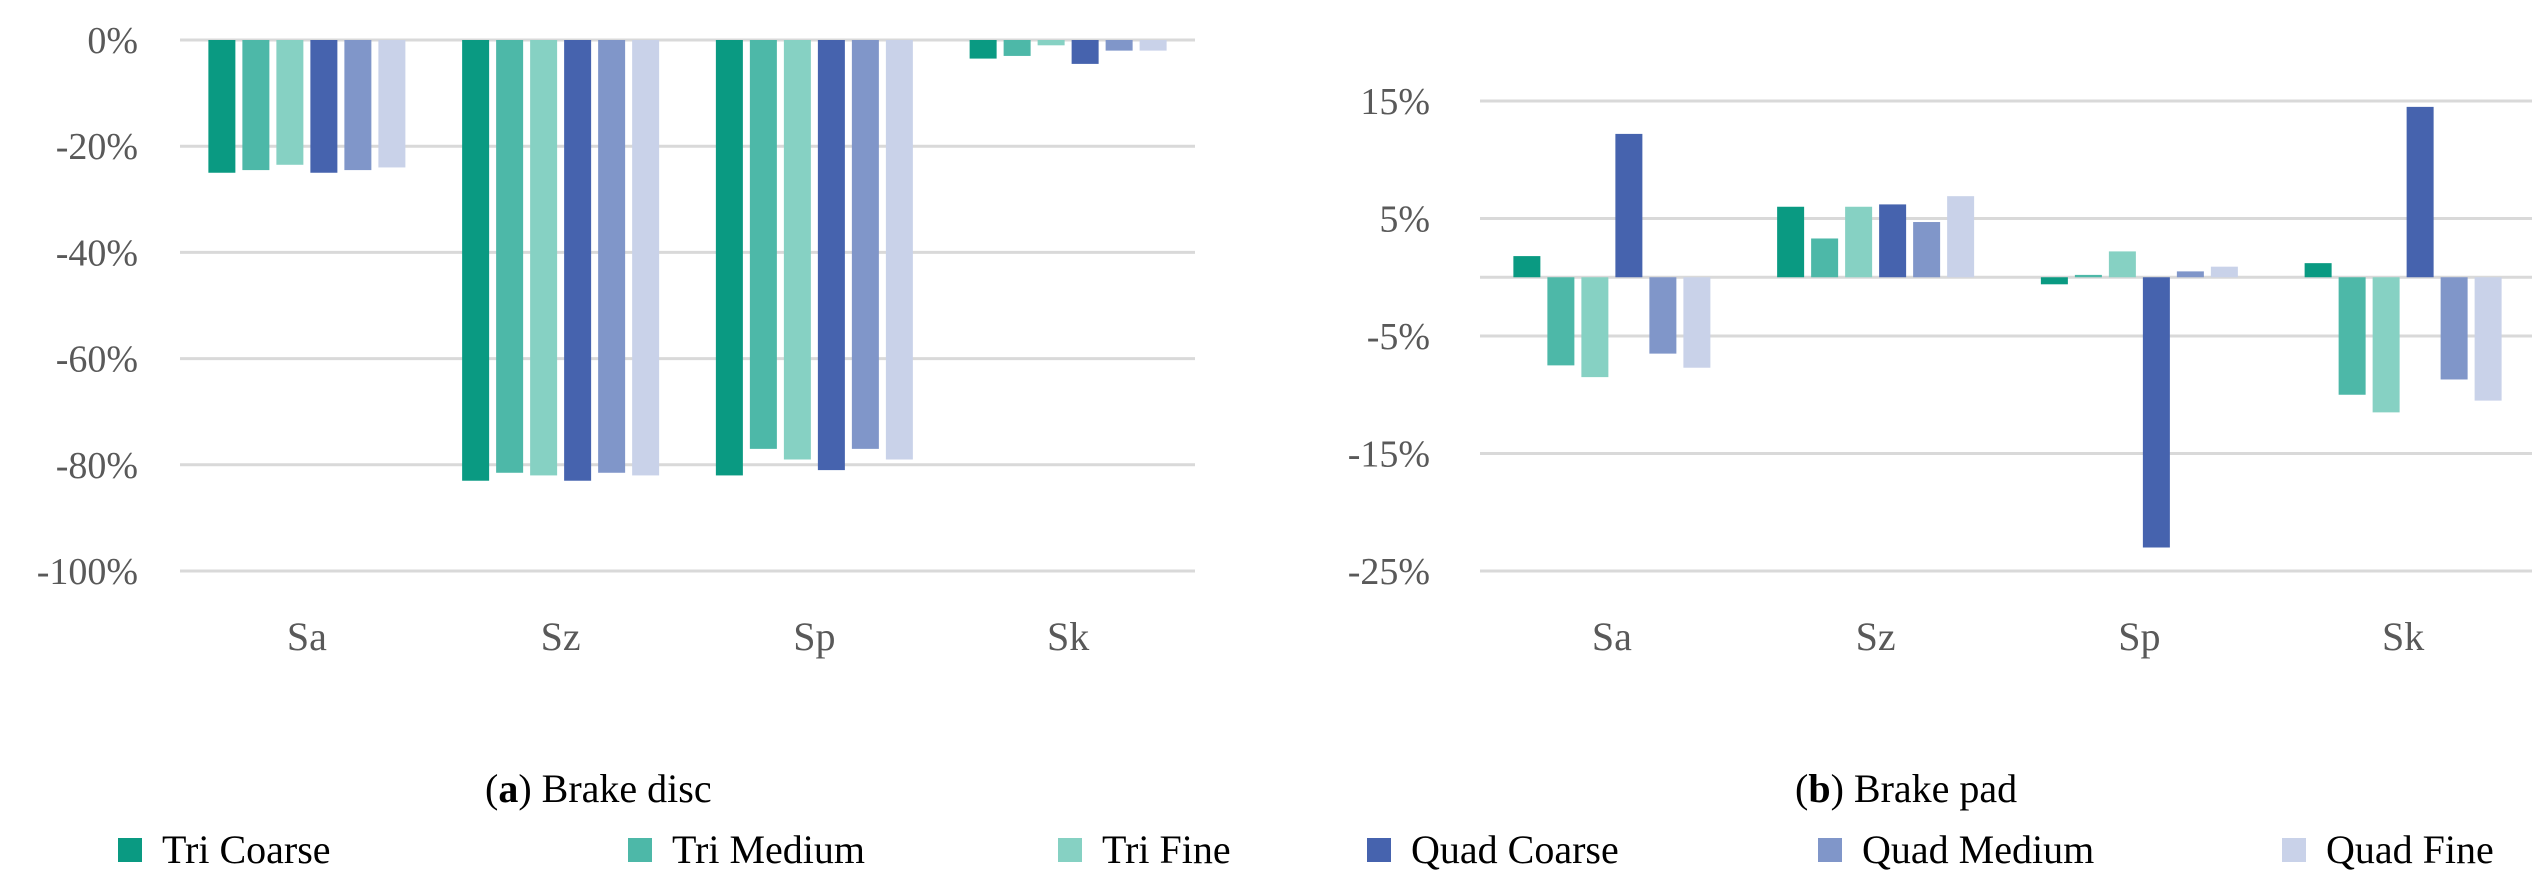 The height and width of the screenshot is (891, 2532). I want to click on caption-brake-disc-text: ) Brake disc, so click(614, 788).